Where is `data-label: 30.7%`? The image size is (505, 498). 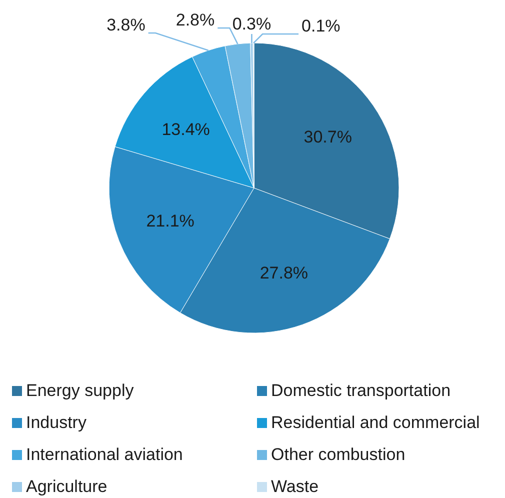 data-label: 30.7% is located at coordinates (328, 136).